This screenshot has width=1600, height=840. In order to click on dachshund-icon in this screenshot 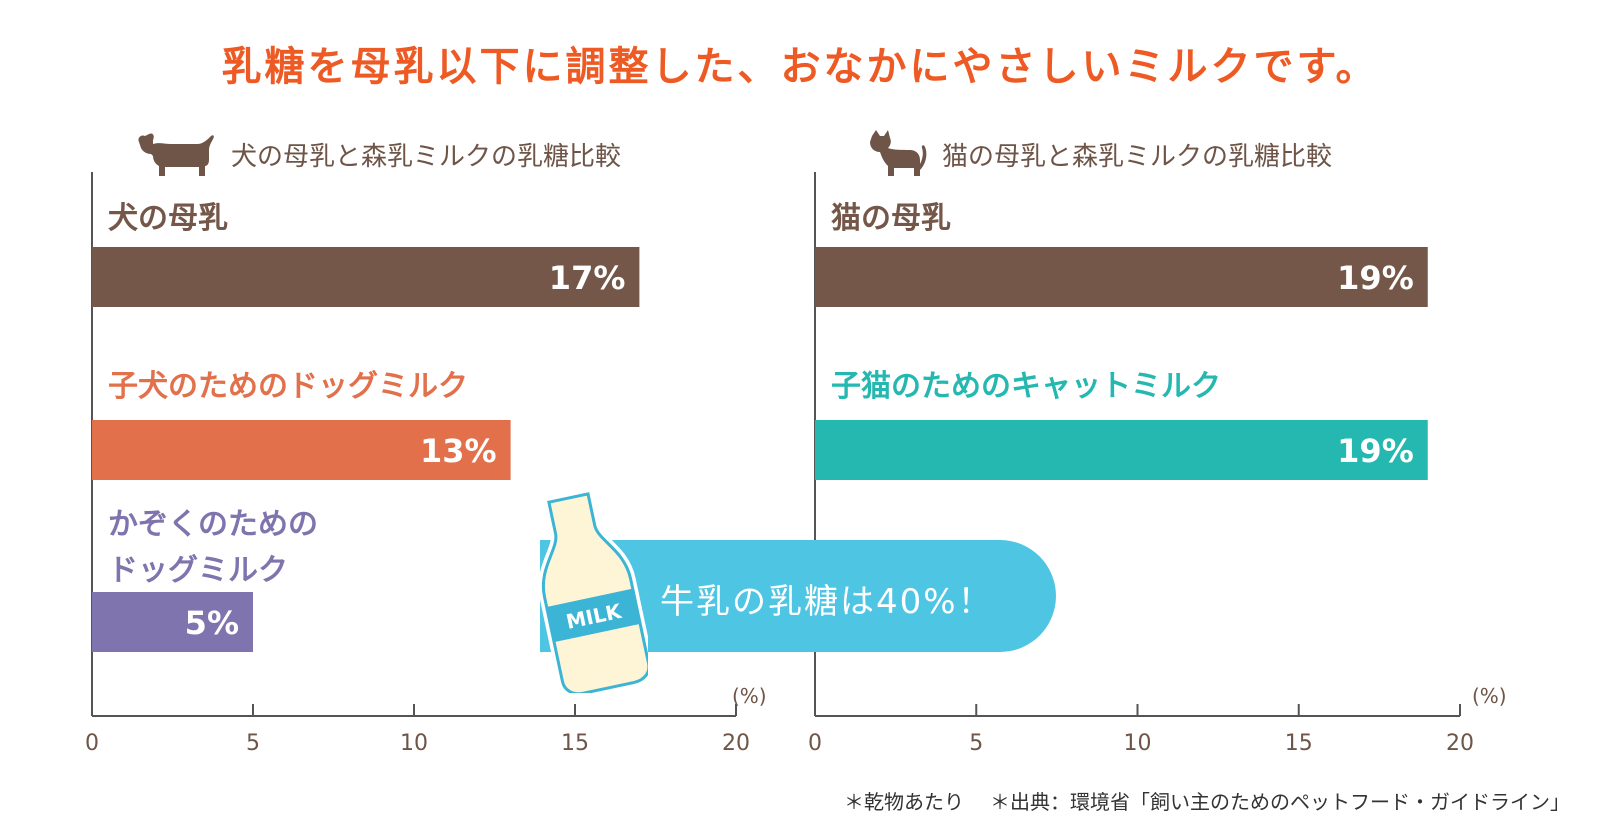, I will do `click(176, 154)`.